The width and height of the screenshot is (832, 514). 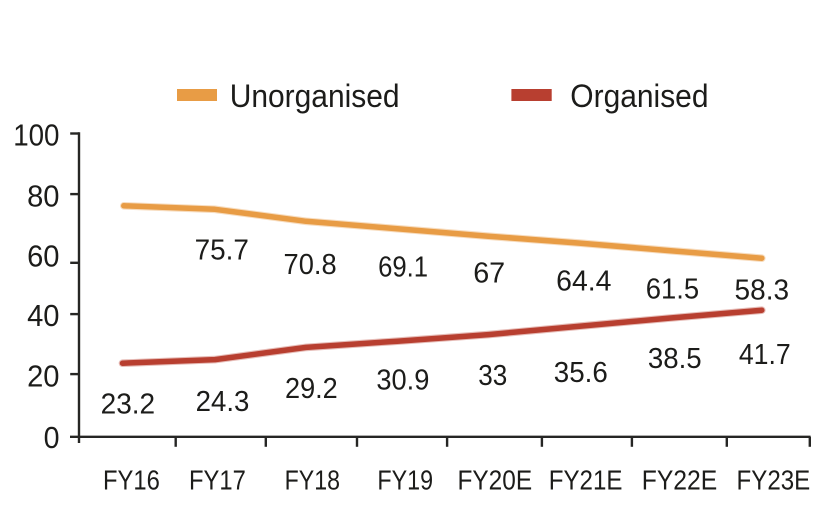 I want to click on svg-text: FY21E, so click(x=586, y=480).